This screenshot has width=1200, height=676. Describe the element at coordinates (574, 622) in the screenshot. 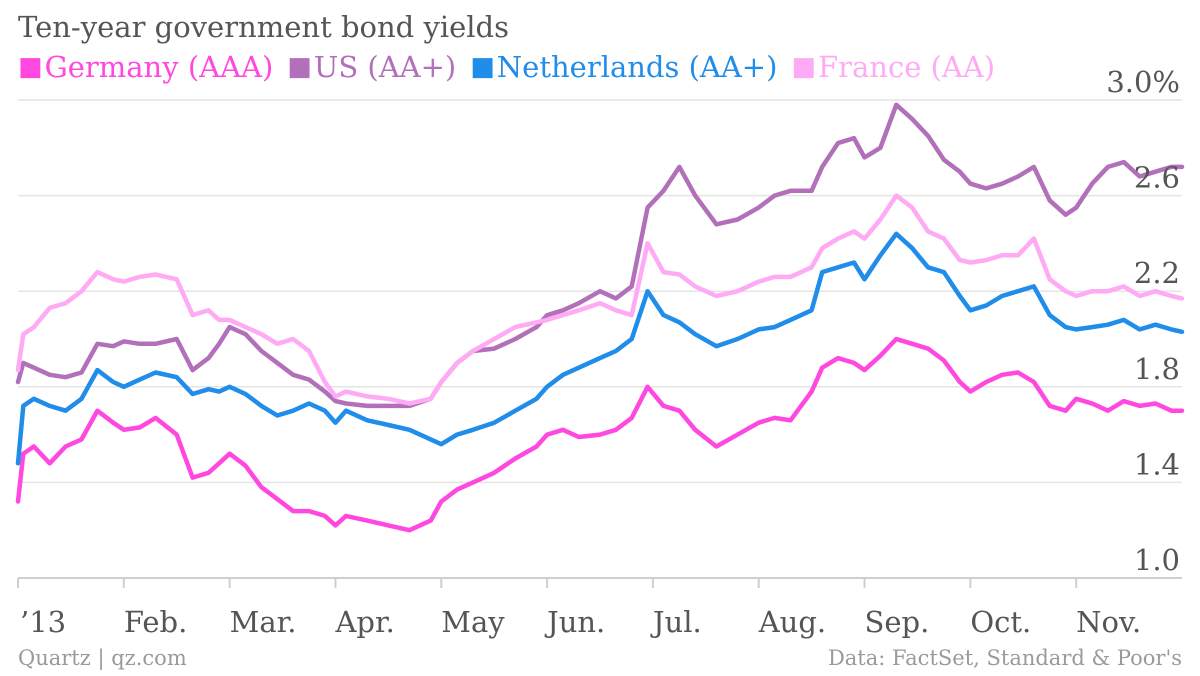

I see `x-tick-label: Jun.` at that location.